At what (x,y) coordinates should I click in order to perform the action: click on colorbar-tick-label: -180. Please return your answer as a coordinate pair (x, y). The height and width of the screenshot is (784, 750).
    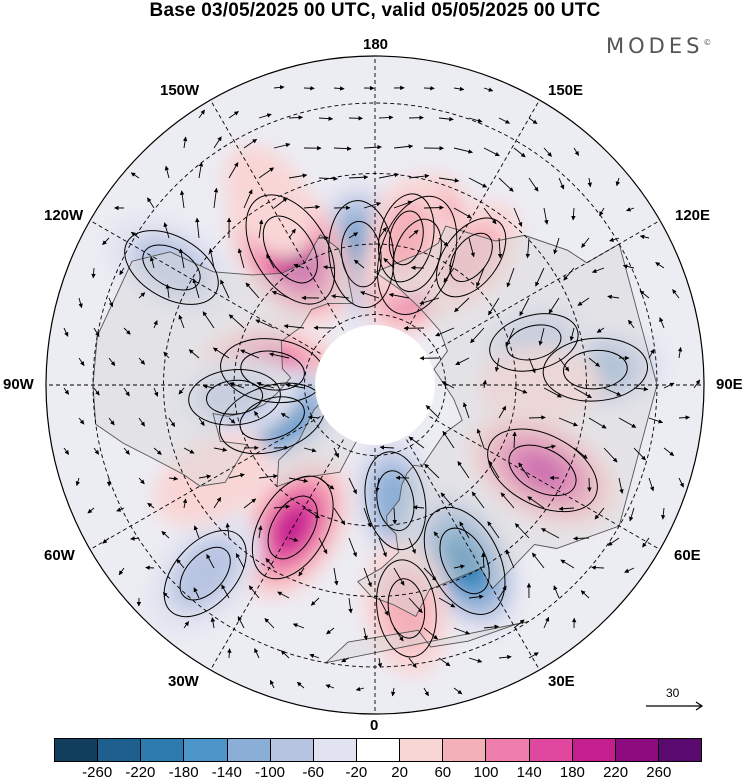
    Looking at the image, I should click on (184, 772).